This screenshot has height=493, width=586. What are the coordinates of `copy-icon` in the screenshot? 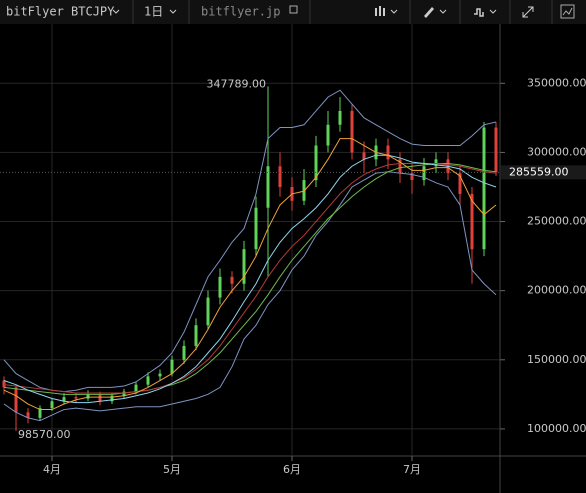 It's located at (293, 9).